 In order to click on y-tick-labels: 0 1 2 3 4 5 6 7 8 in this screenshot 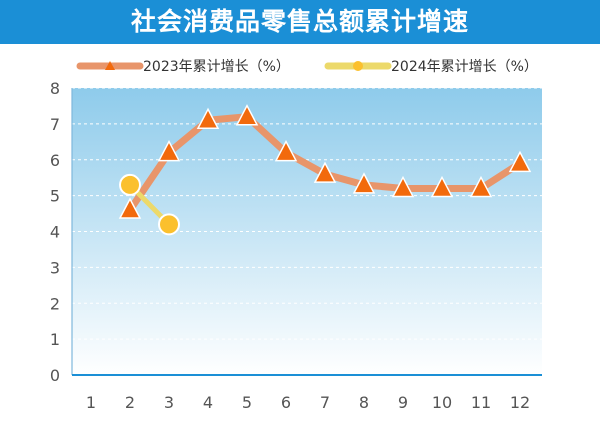, I will do `click(55, 232)`.